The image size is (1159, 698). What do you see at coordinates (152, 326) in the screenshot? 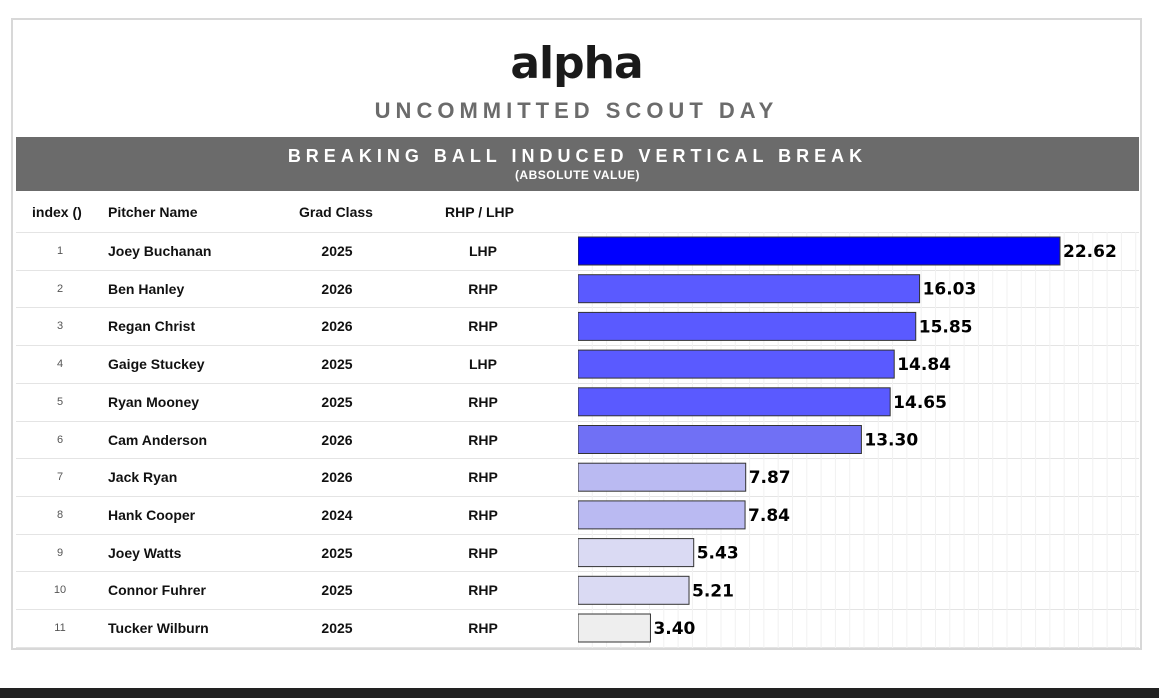
I see `row-pitcher-name: Regan Christ` at bounding box center [152, 326].